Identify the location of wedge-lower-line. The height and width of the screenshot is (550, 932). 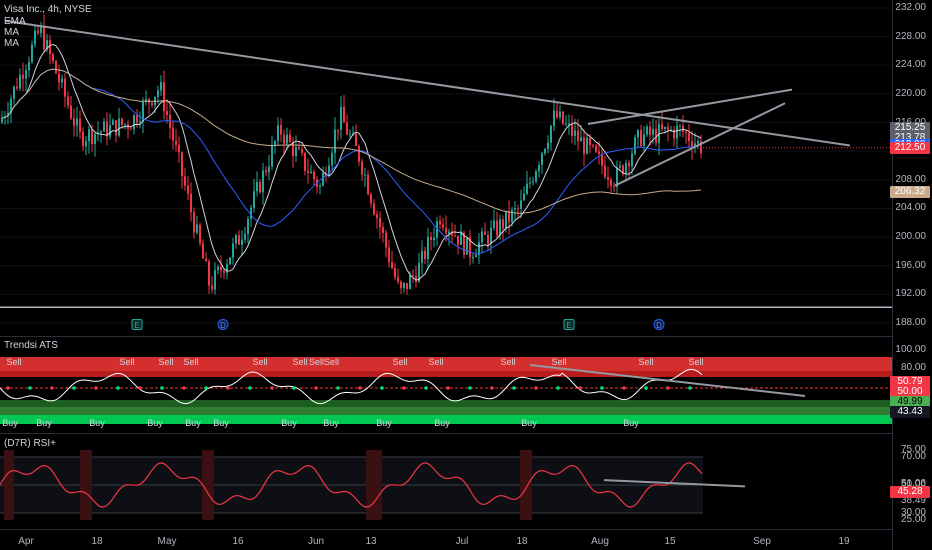
(700, 144).